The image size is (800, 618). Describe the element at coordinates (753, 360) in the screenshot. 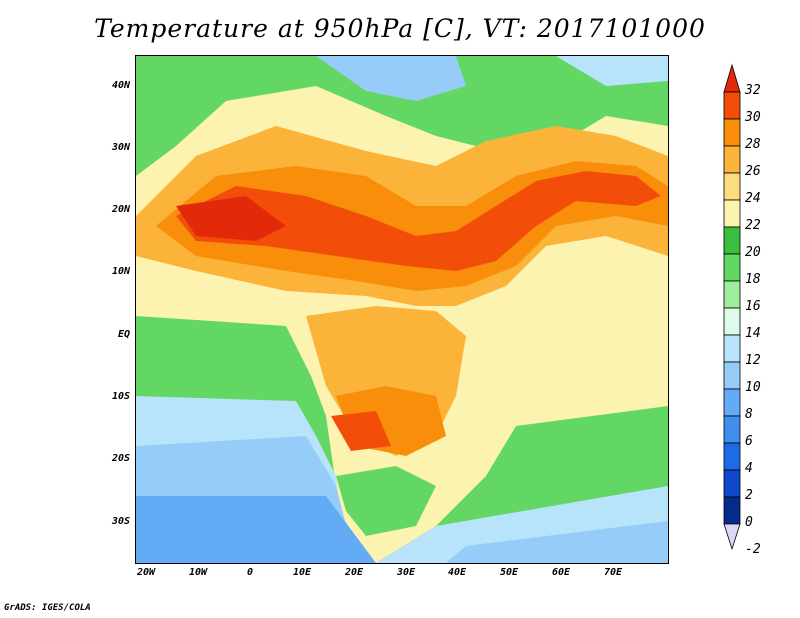

I see `colorbar-tick-label: 12` at that location.